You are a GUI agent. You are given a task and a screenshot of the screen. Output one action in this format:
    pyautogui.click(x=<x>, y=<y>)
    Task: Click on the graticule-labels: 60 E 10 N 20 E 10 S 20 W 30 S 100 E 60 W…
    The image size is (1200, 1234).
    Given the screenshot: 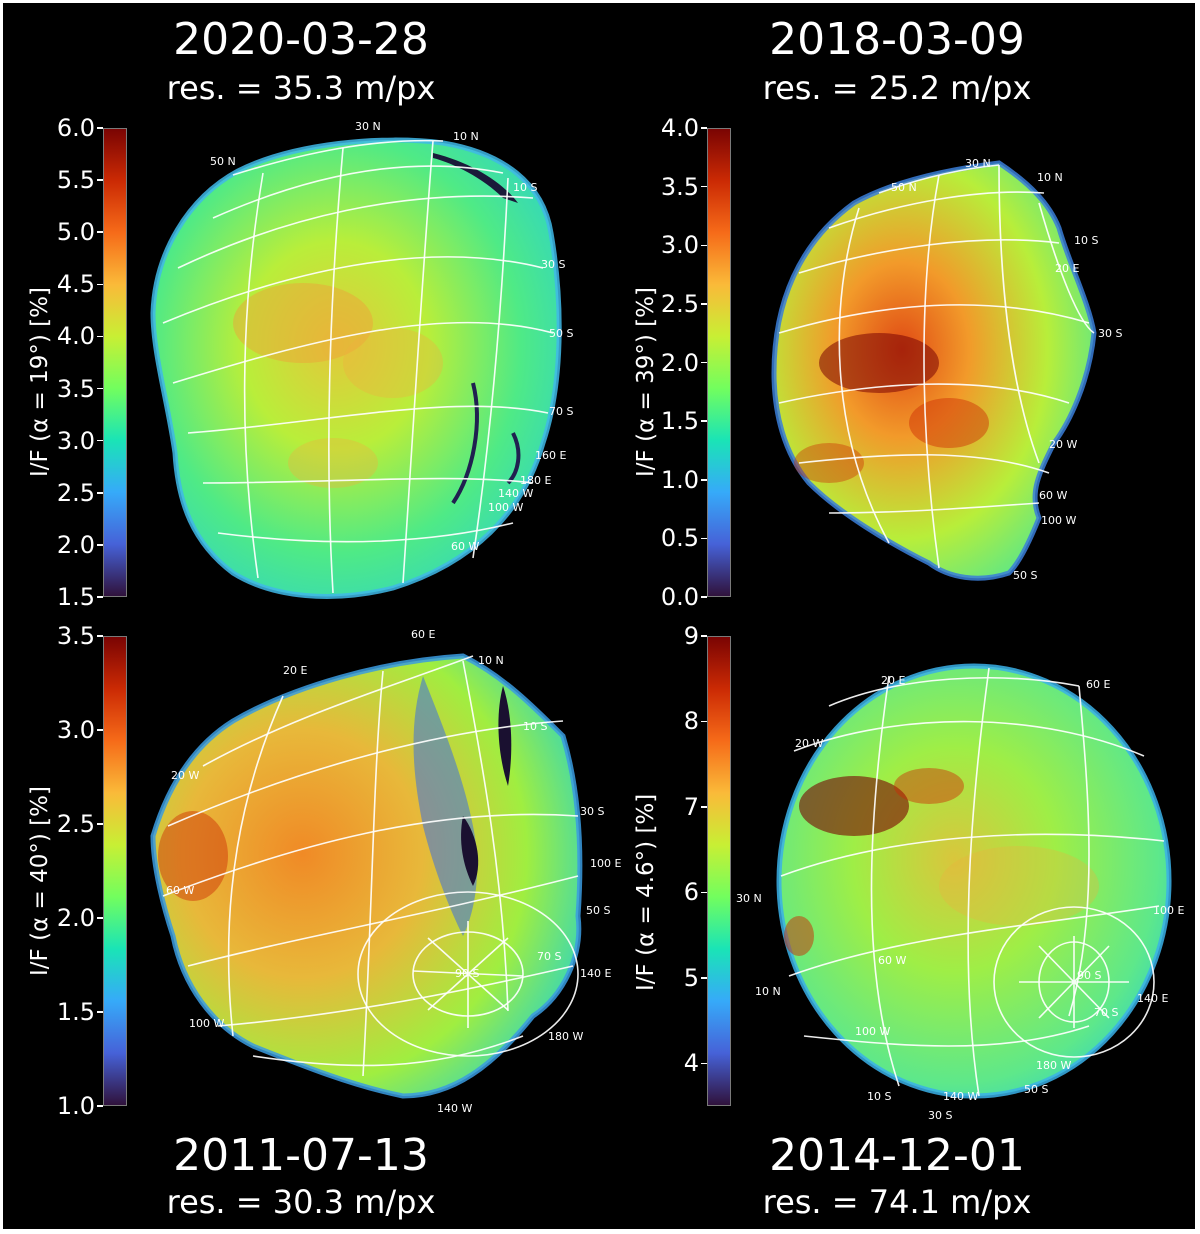 What is the action you would take?
    pyautogui.click(x=393, y=871)
    